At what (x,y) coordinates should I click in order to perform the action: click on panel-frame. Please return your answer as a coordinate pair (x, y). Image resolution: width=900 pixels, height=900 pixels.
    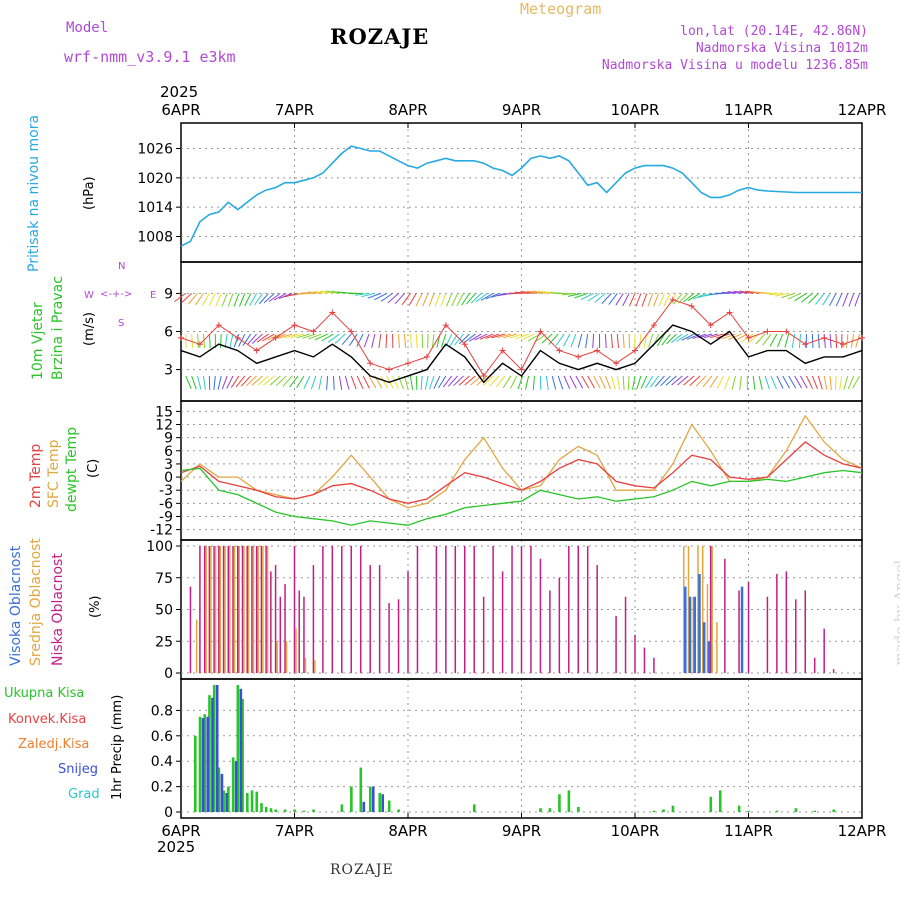
    Looking at the image, I should click on (521, 748).